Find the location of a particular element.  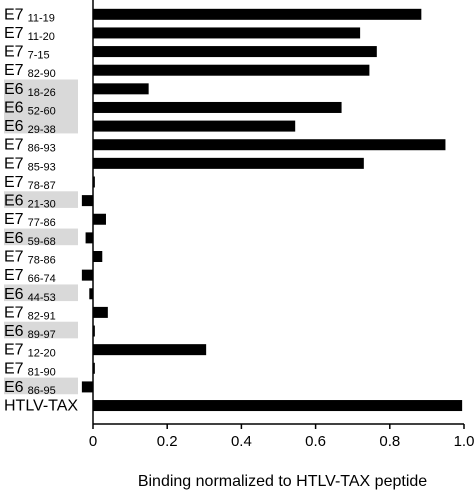

category-label-range: 7-15 is located at coordinates (39, 56).